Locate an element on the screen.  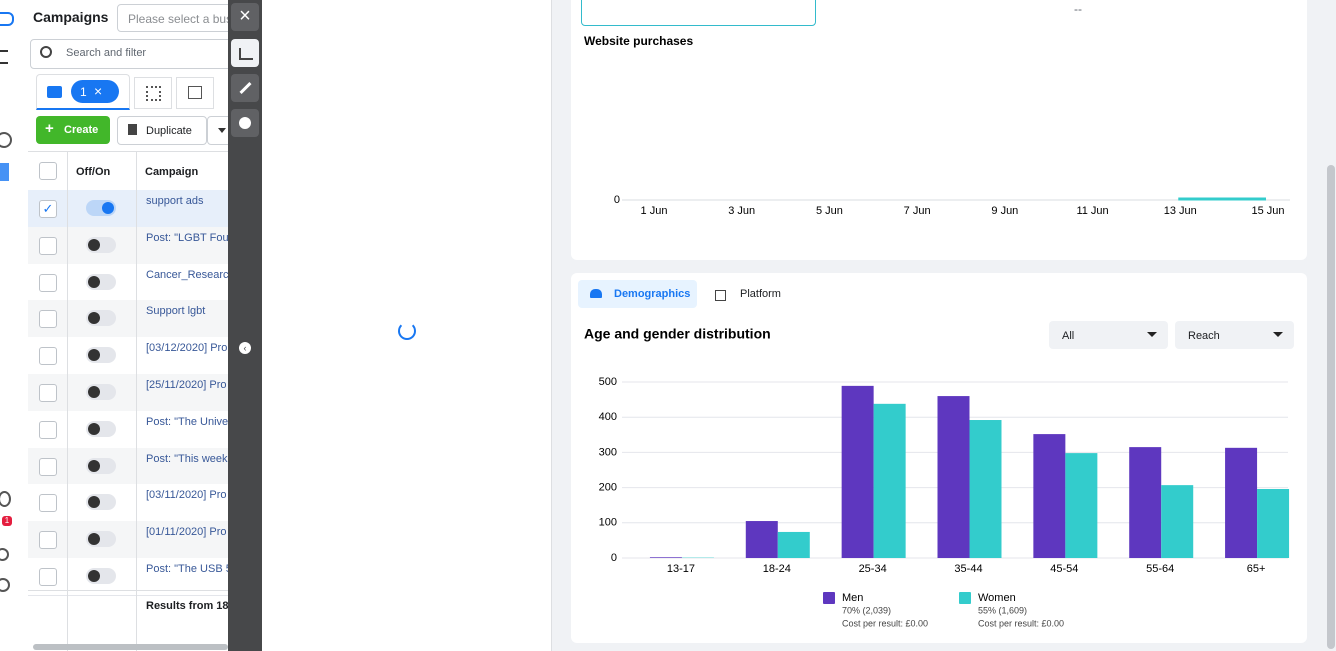
side-toolbar: × ‹ is located at coordinates (245, 325).